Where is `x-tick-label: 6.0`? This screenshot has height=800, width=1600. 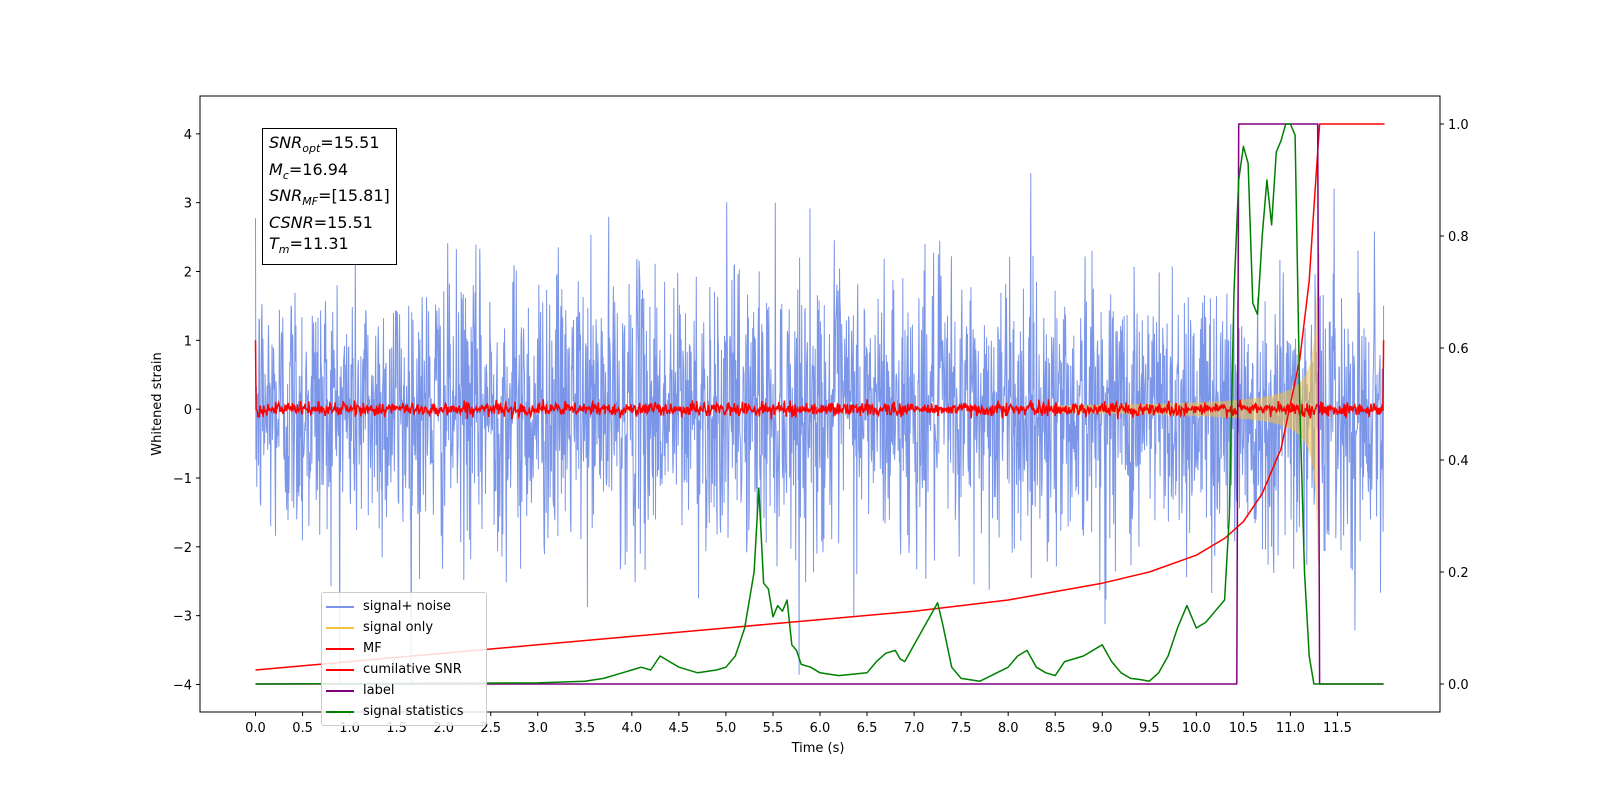 x-tick-label: 6.0 is located at coordinates (820, 728).